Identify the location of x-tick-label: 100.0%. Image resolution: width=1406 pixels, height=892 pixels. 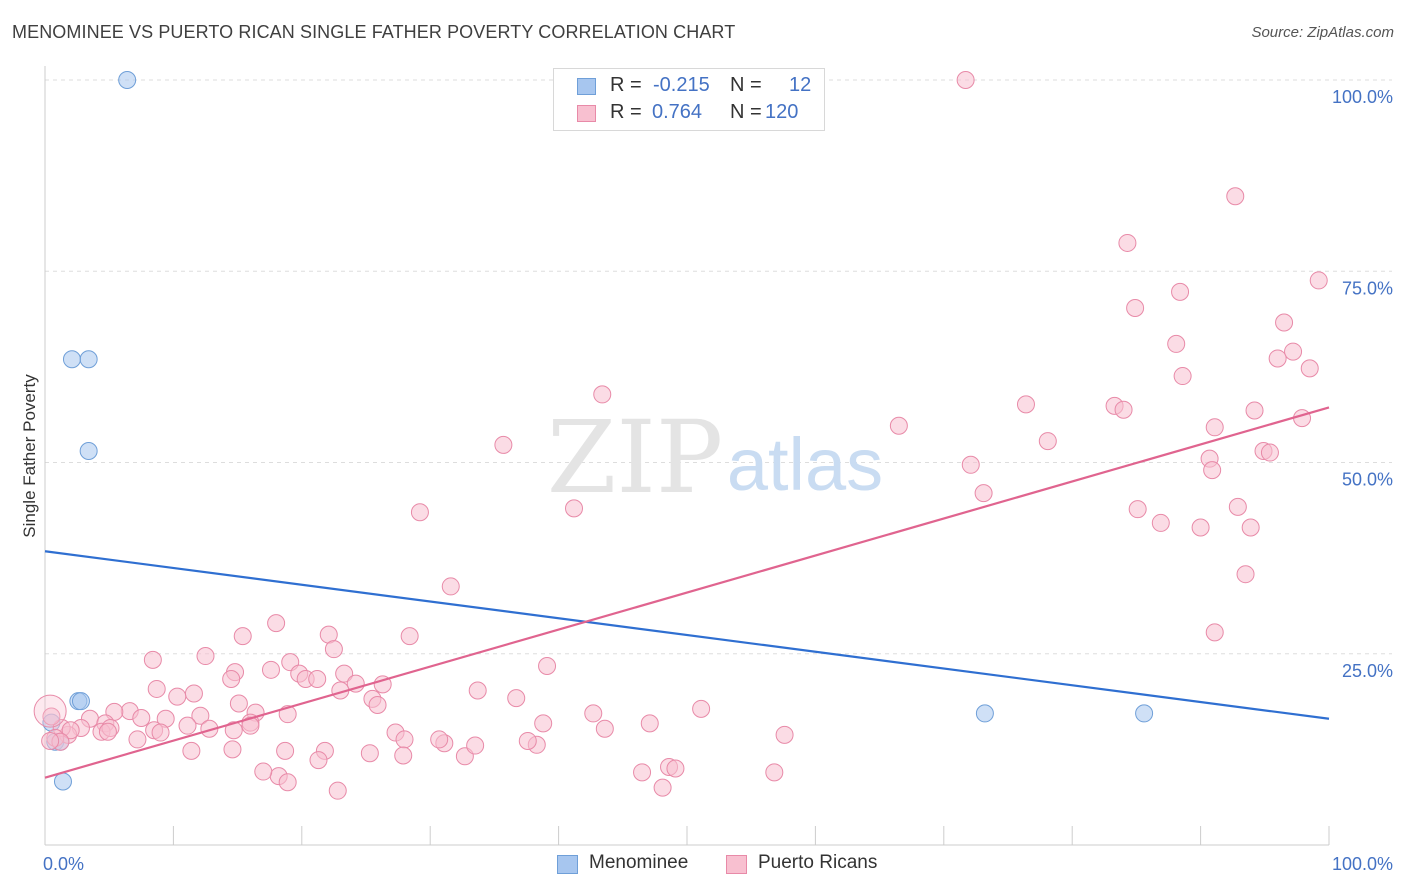
(1362, 864).